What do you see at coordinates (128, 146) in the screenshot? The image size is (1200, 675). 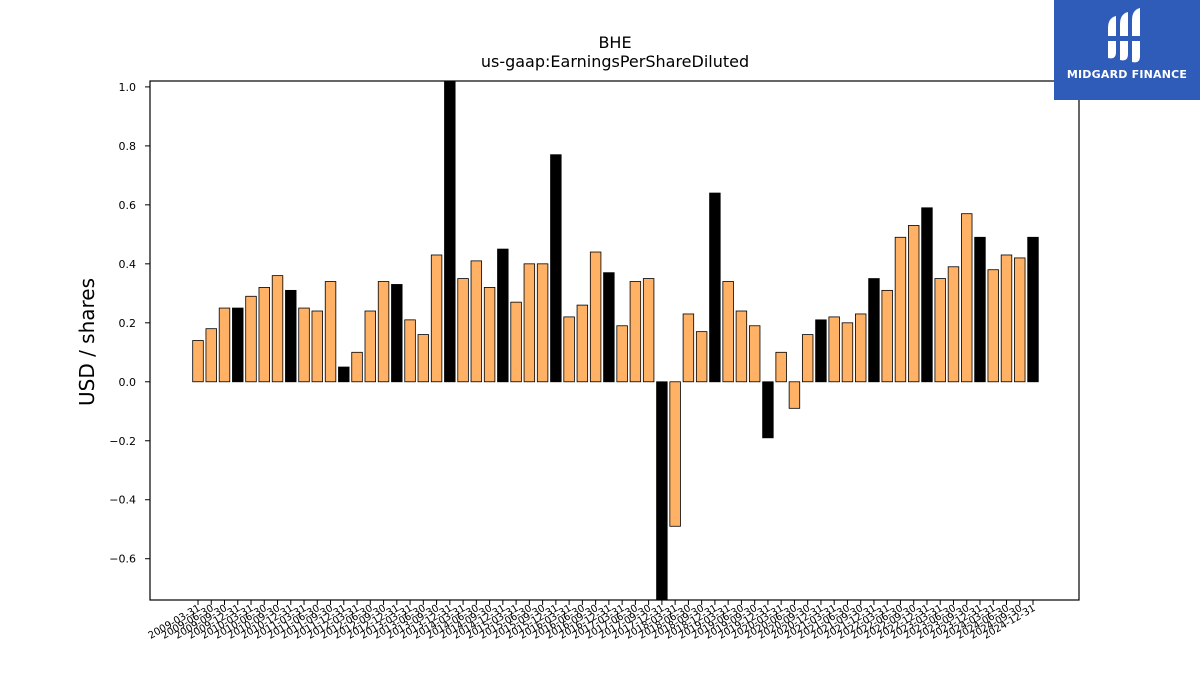 I see `y-tick-label: 0.8` at bounding box center [128, 146].